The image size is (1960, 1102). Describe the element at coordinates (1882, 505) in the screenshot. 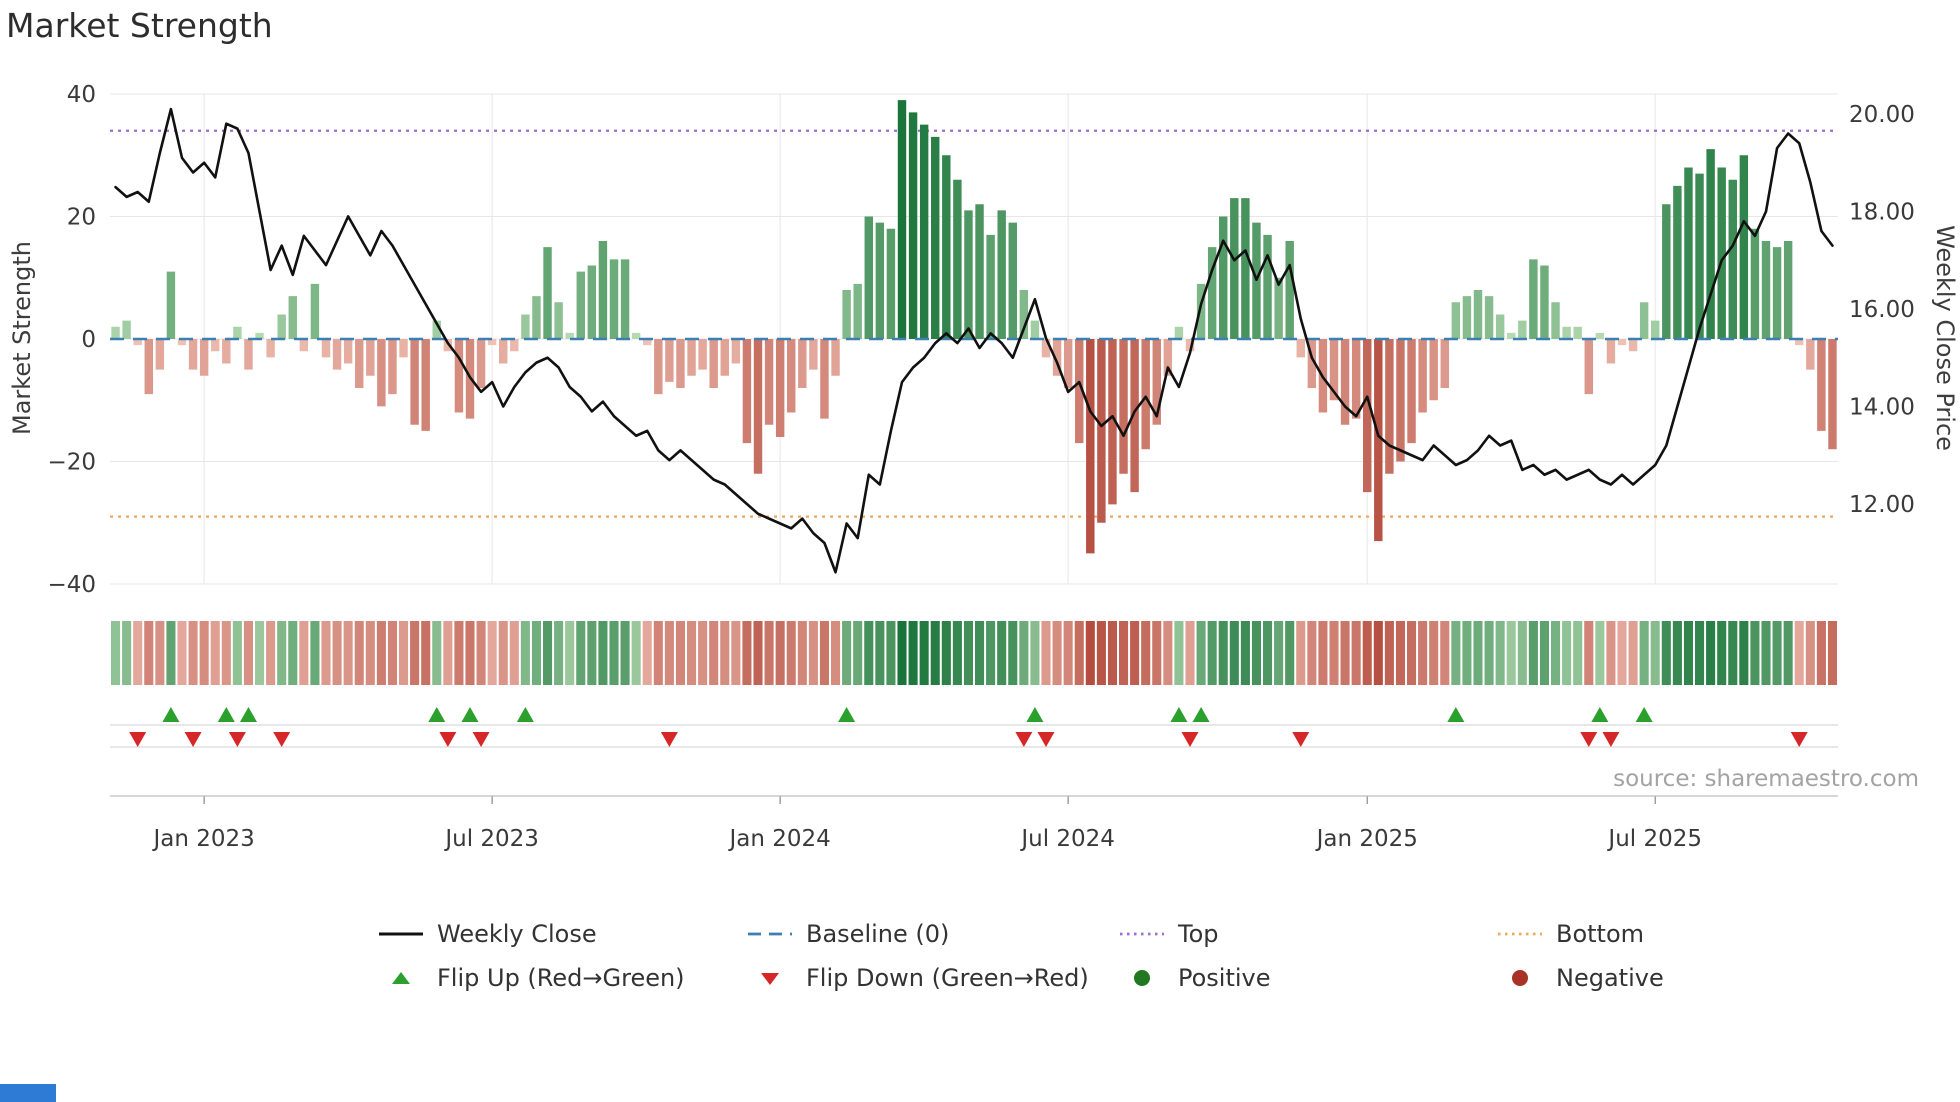

I see `right-axis-tick-label: 12.00` at that location.